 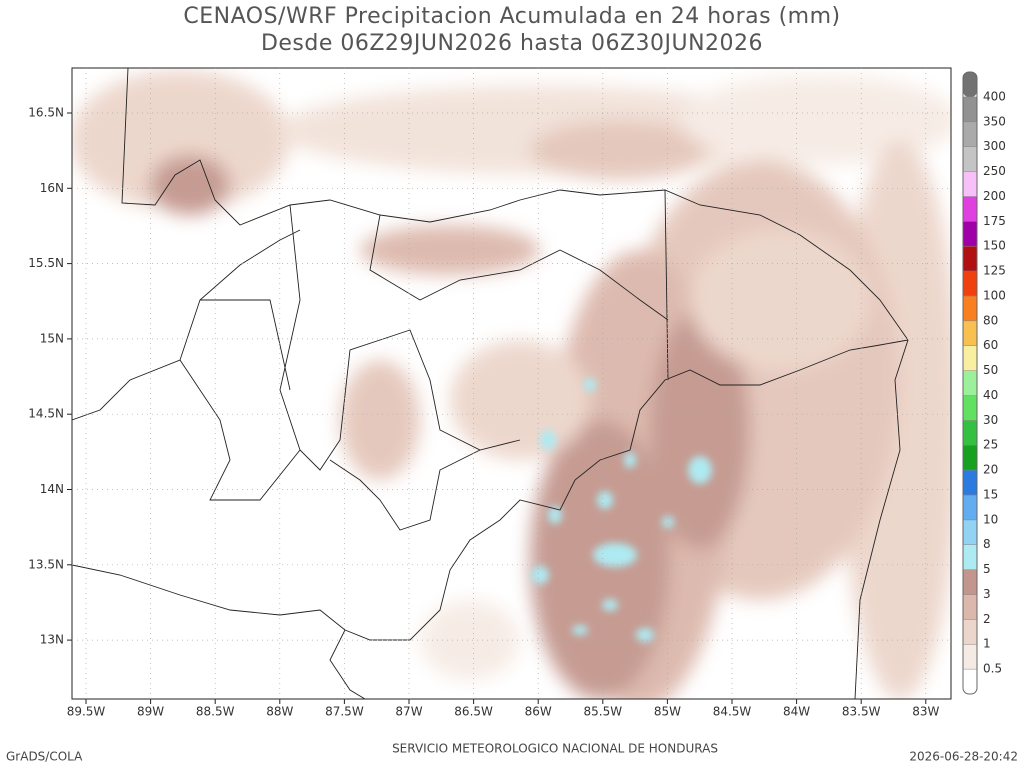 I want to click on colorbar-label: 40, so click(x=990, y=395).